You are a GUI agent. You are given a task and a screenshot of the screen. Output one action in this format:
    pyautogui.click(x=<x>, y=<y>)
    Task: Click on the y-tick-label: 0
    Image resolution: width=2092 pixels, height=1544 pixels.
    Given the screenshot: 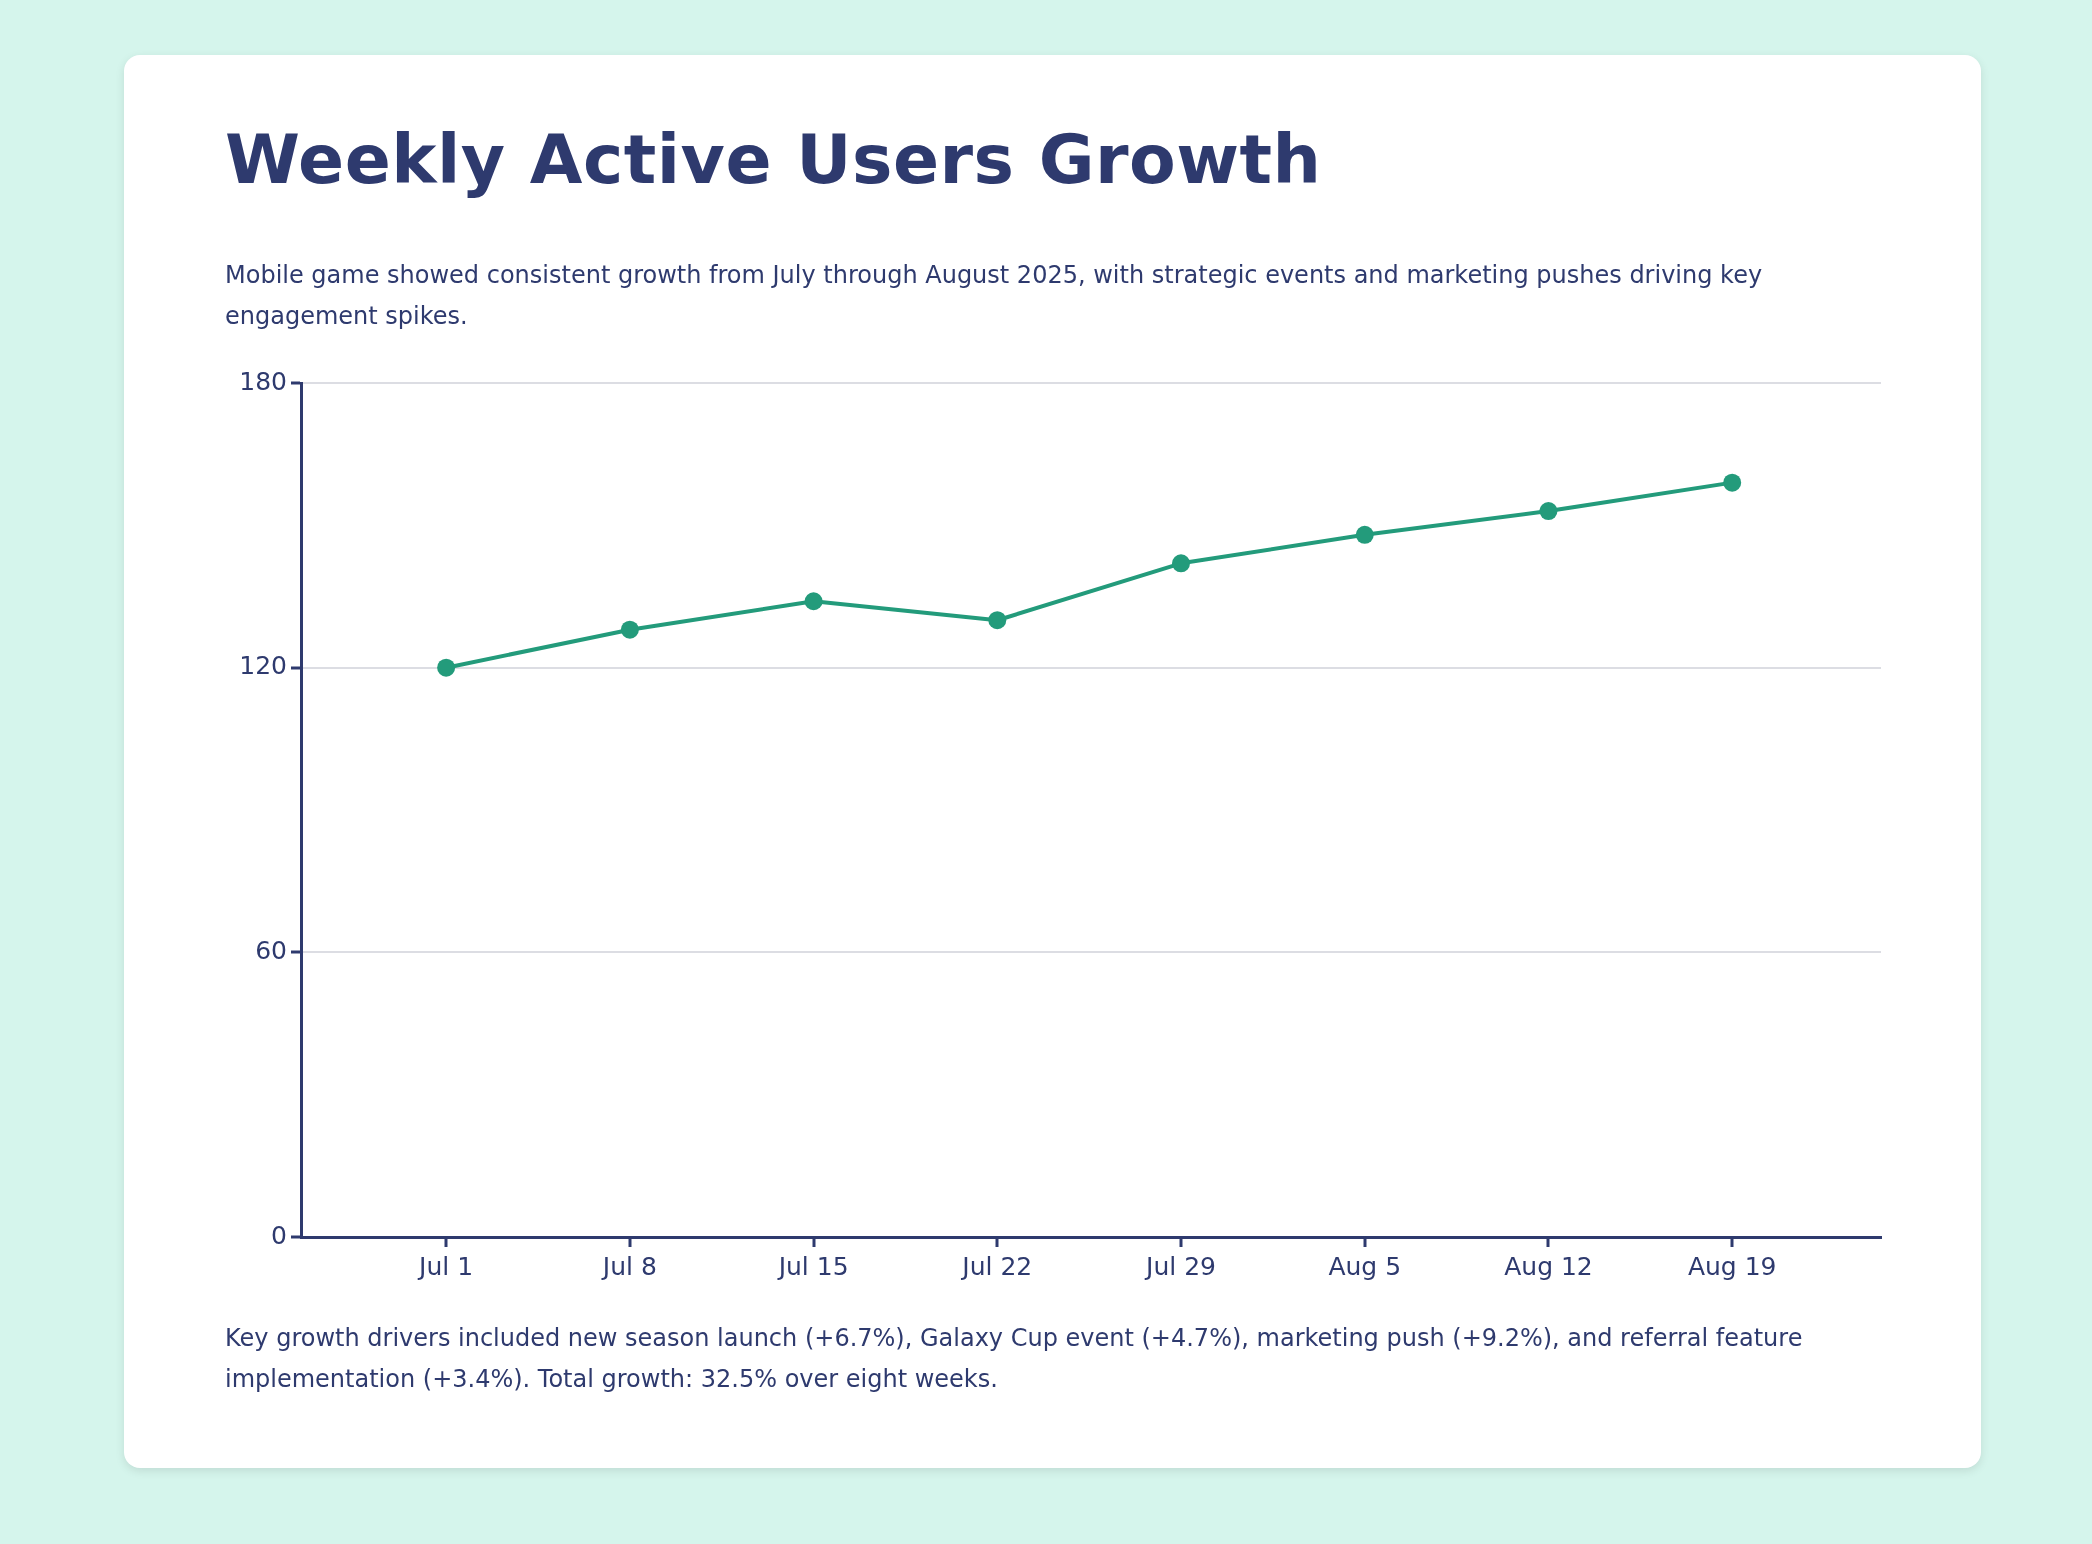 What is the action you would take?
    pyautogui.click(x=279, y=1235)
    